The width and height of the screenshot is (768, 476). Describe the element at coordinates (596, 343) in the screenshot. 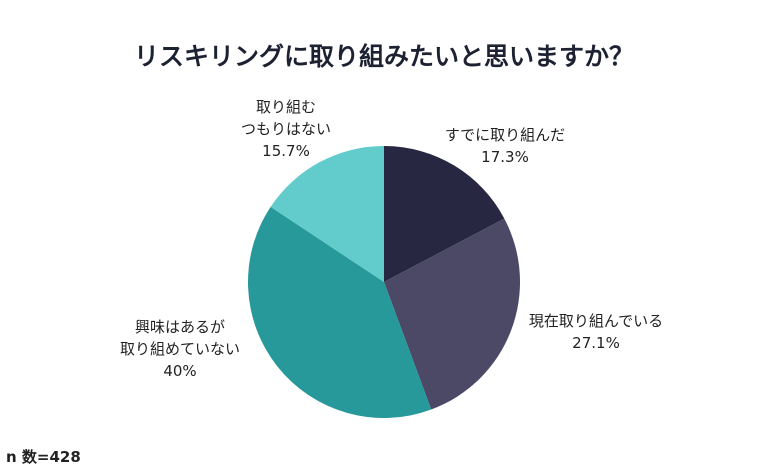

I see `slice-value-label: 27.1%` at that location.